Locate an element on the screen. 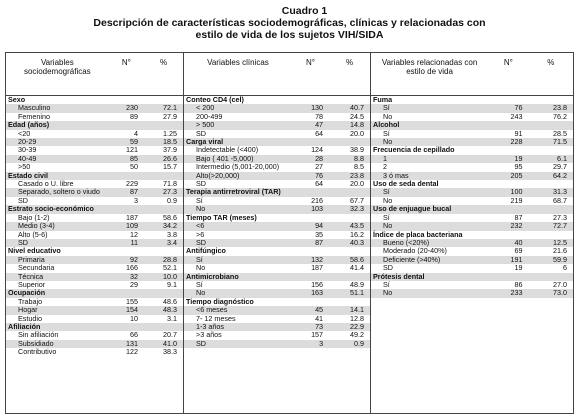 The width and height of the screenshot is (579, 419). section-heading: Fuma is located at coordinates (383, 99).